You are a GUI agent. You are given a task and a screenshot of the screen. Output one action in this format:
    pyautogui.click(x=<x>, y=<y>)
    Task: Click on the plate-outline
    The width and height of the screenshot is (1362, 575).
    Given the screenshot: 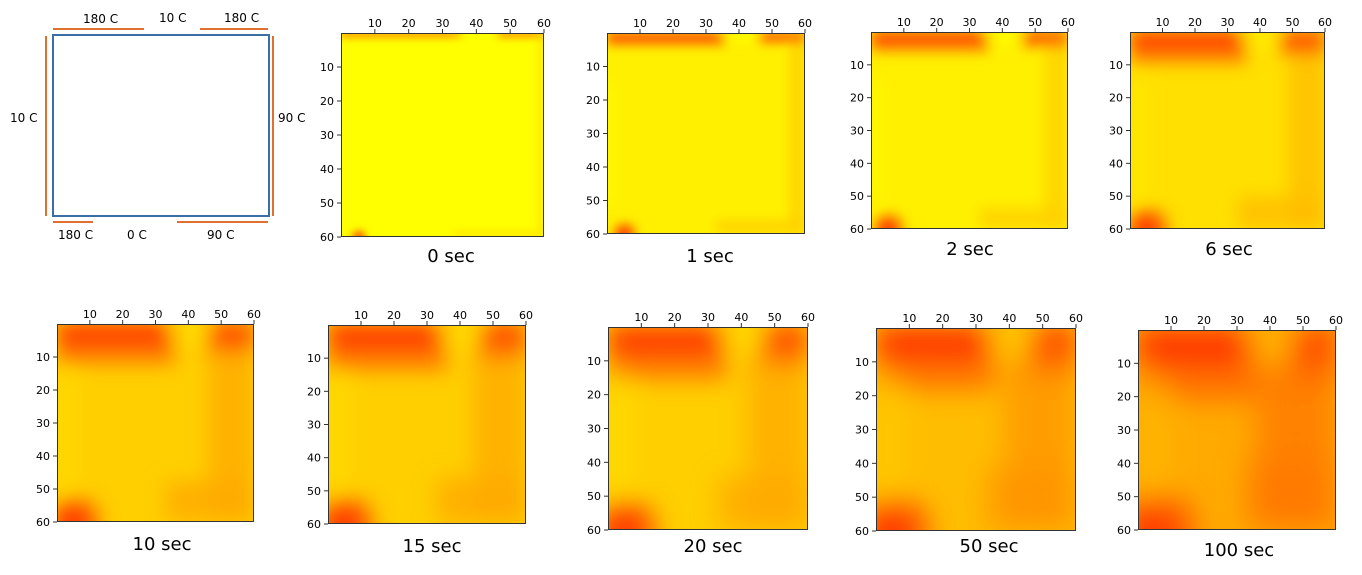 What is the action you would take?
    pyautogui.click(x=161, y=125)
    